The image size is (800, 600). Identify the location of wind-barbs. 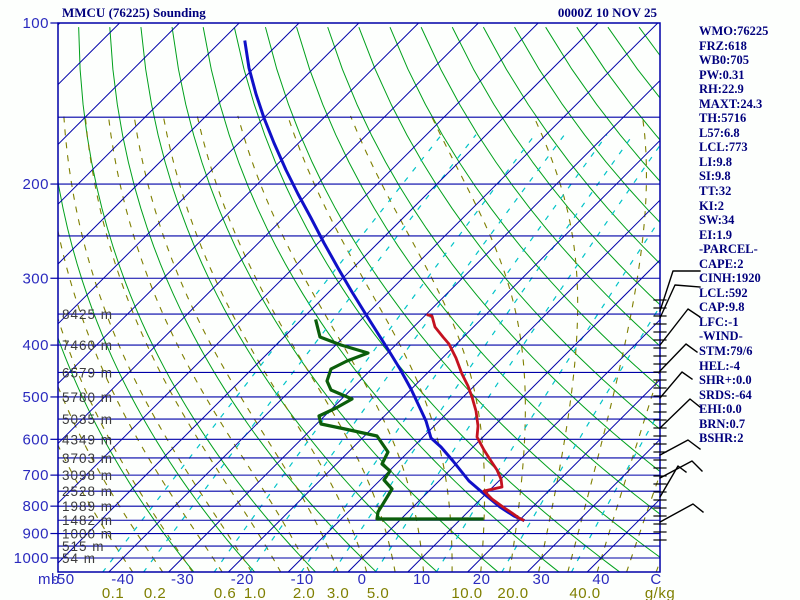
(681, 396).